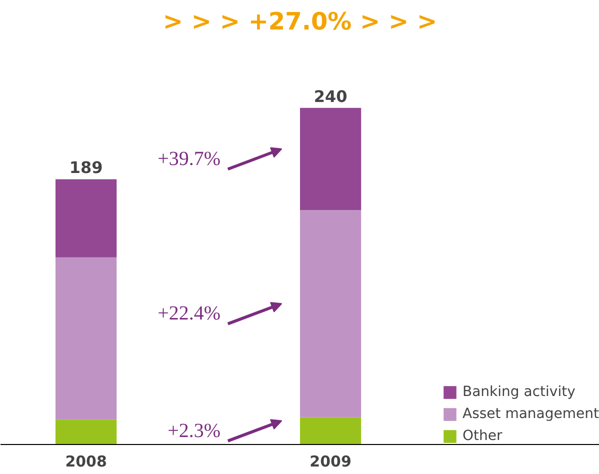 This screenshot has height=474, width=599. What do you see at coordinates (194, 431) in the screenshot?
I see `annotation: +2.3%` at bounding box center [194, 431].